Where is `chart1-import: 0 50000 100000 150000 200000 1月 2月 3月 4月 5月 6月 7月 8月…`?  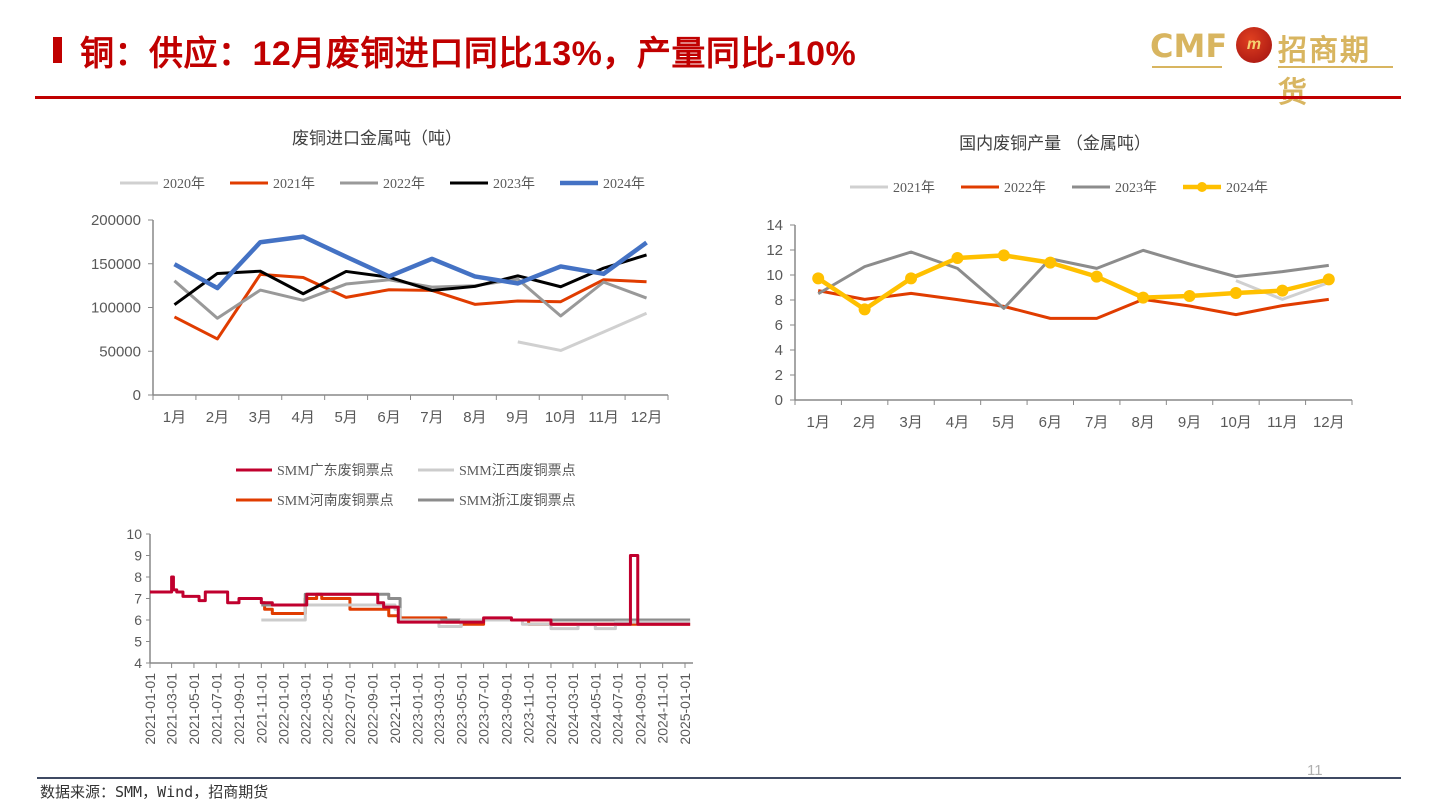 chart1-import: 0 50000 100000 150000 200000 1月 2月 3月 4月 5月 6月 7月 8月… is located at coordinates (380, 301).